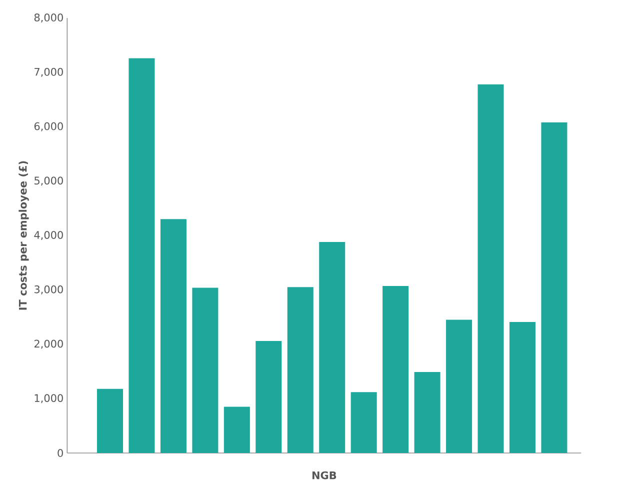  Describe the element at coordinates (48, 127) in the screenshot. I see `y-tick-label: 6,000` at that location.